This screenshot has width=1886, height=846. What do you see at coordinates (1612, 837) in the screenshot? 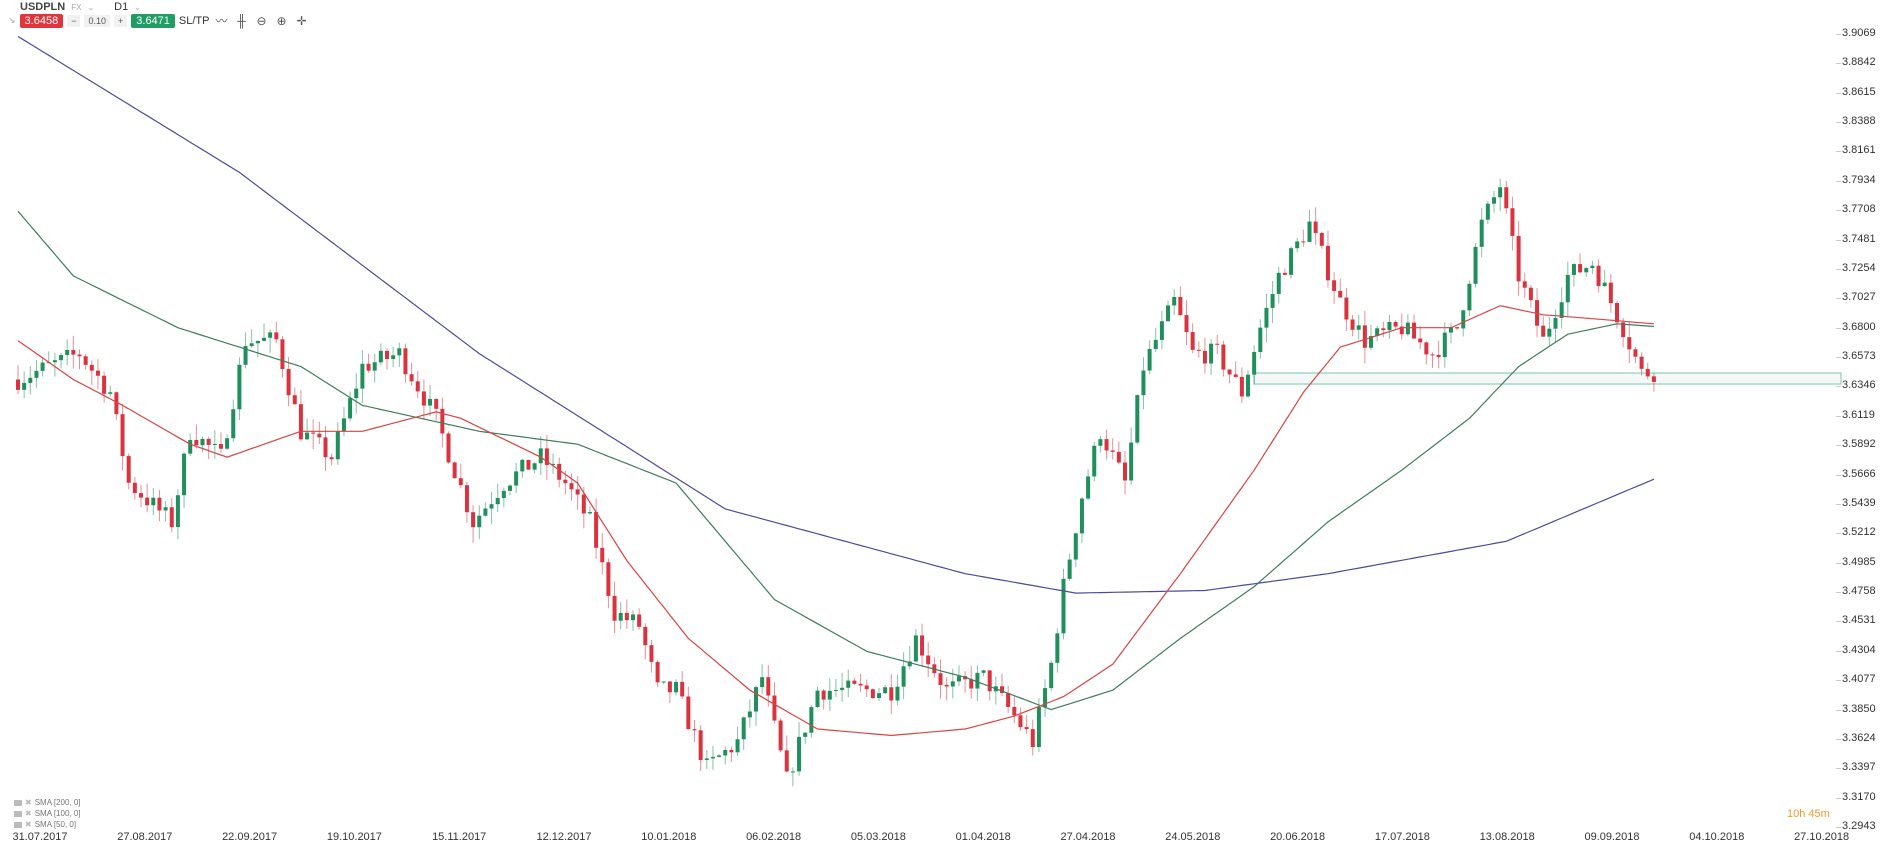
I see `x-tick-label: 09.09.2018` at bounding box center [1612, 837].